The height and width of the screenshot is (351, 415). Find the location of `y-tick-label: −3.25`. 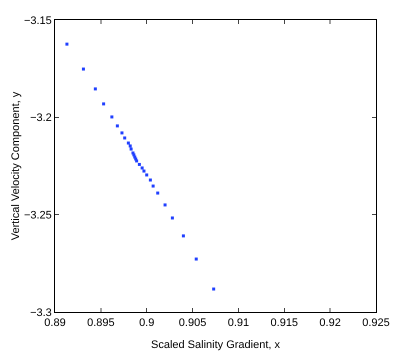

y-tick-label: −3.25 is located at coordinates (38, 216).